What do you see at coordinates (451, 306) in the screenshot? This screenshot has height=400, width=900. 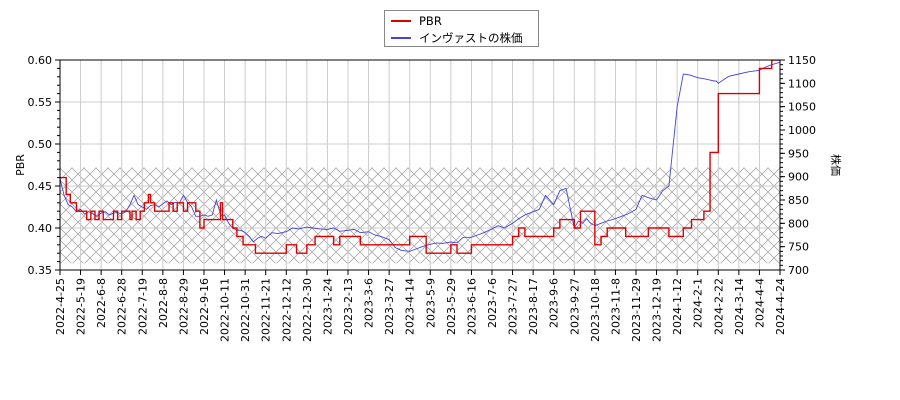 I see `x-tick-label: 2023-5-29` at bounding box center [451, 306].